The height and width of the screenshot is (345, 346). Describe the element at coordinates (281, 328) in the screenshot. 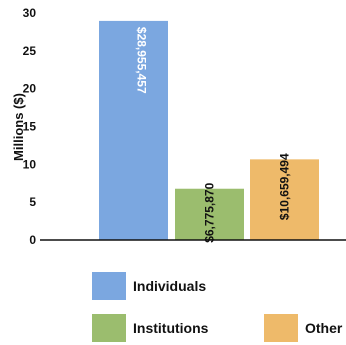

I see `legend-swatch-other` at that location.